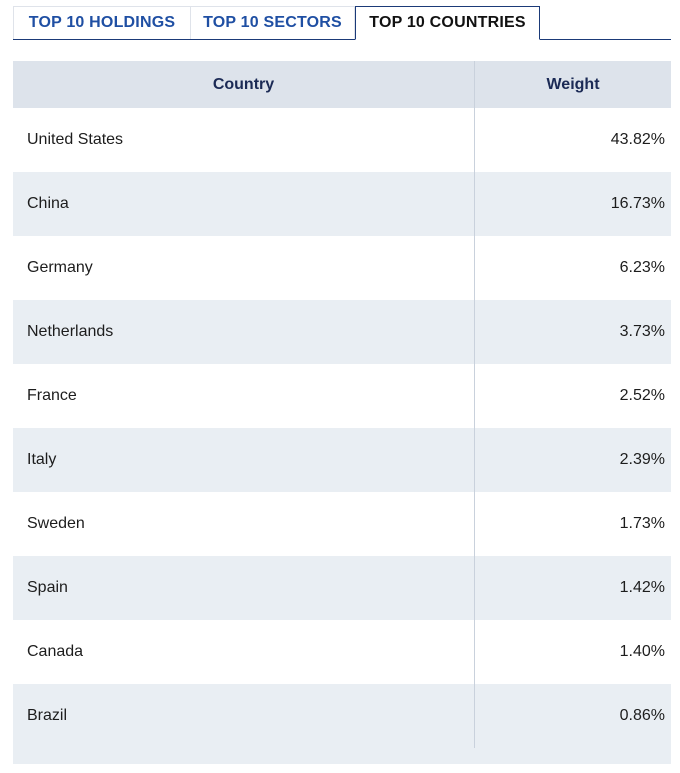 This screenshot has height=773, width=680. I want to click on country-cell: Spain, so click(244, 588).